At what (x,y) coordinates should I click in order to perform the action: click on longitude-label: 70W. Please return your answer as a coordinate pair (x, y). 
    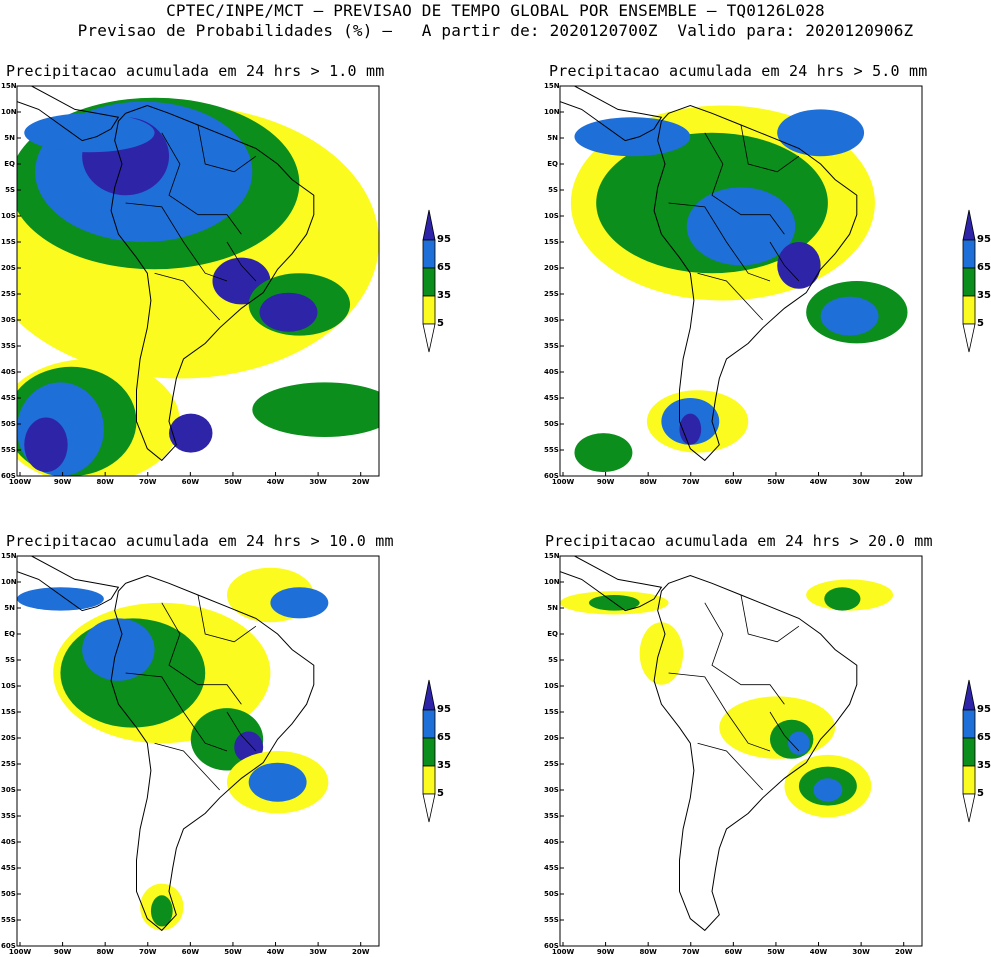
    Looking at the image, I should click on (691, 482).